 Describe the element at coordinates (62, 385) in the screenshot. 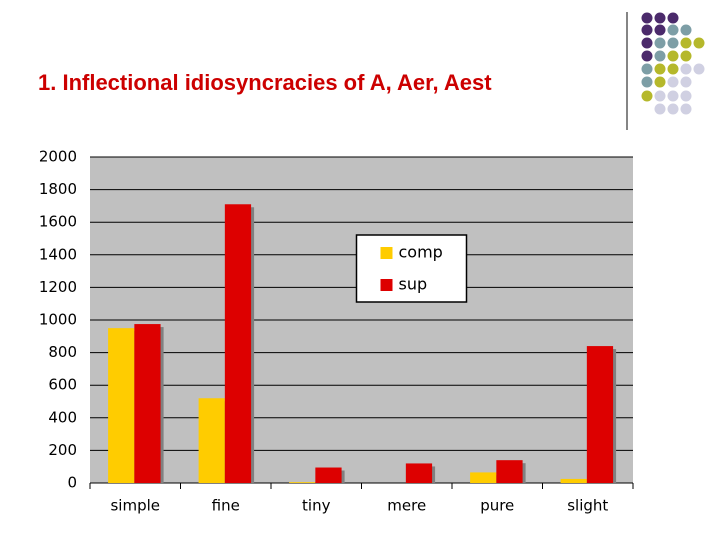

I see `y-tick-label: 600` at that location.